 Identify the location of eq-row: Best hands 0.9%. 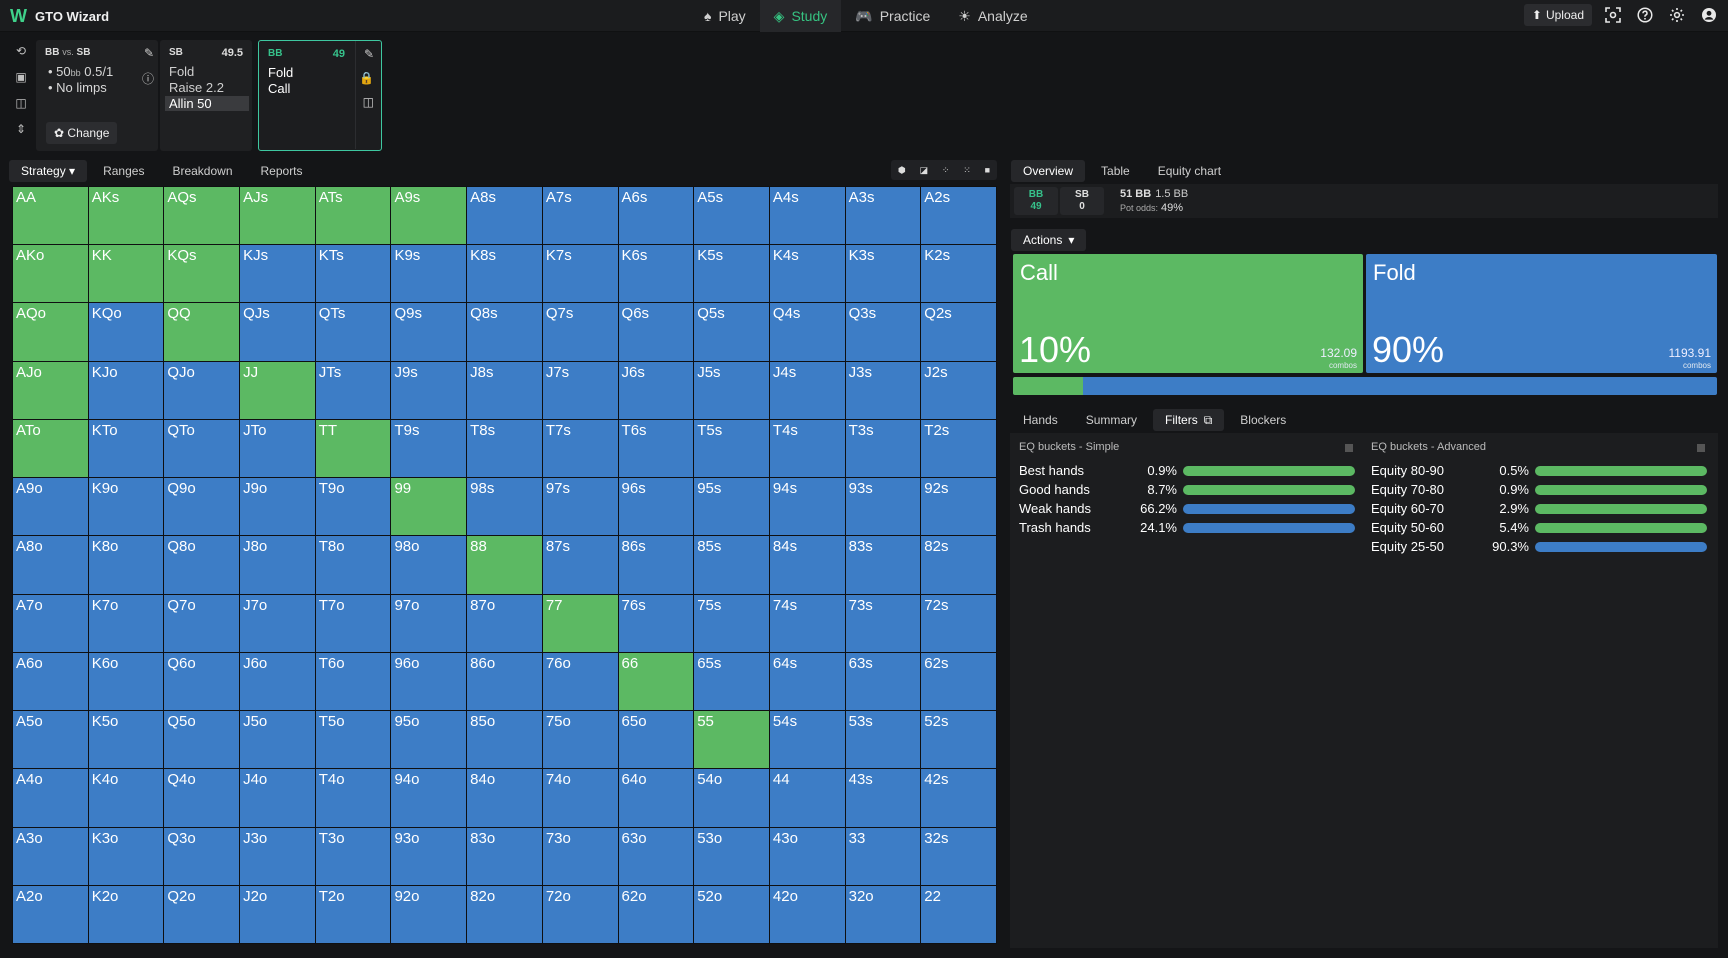
(1191, 470).